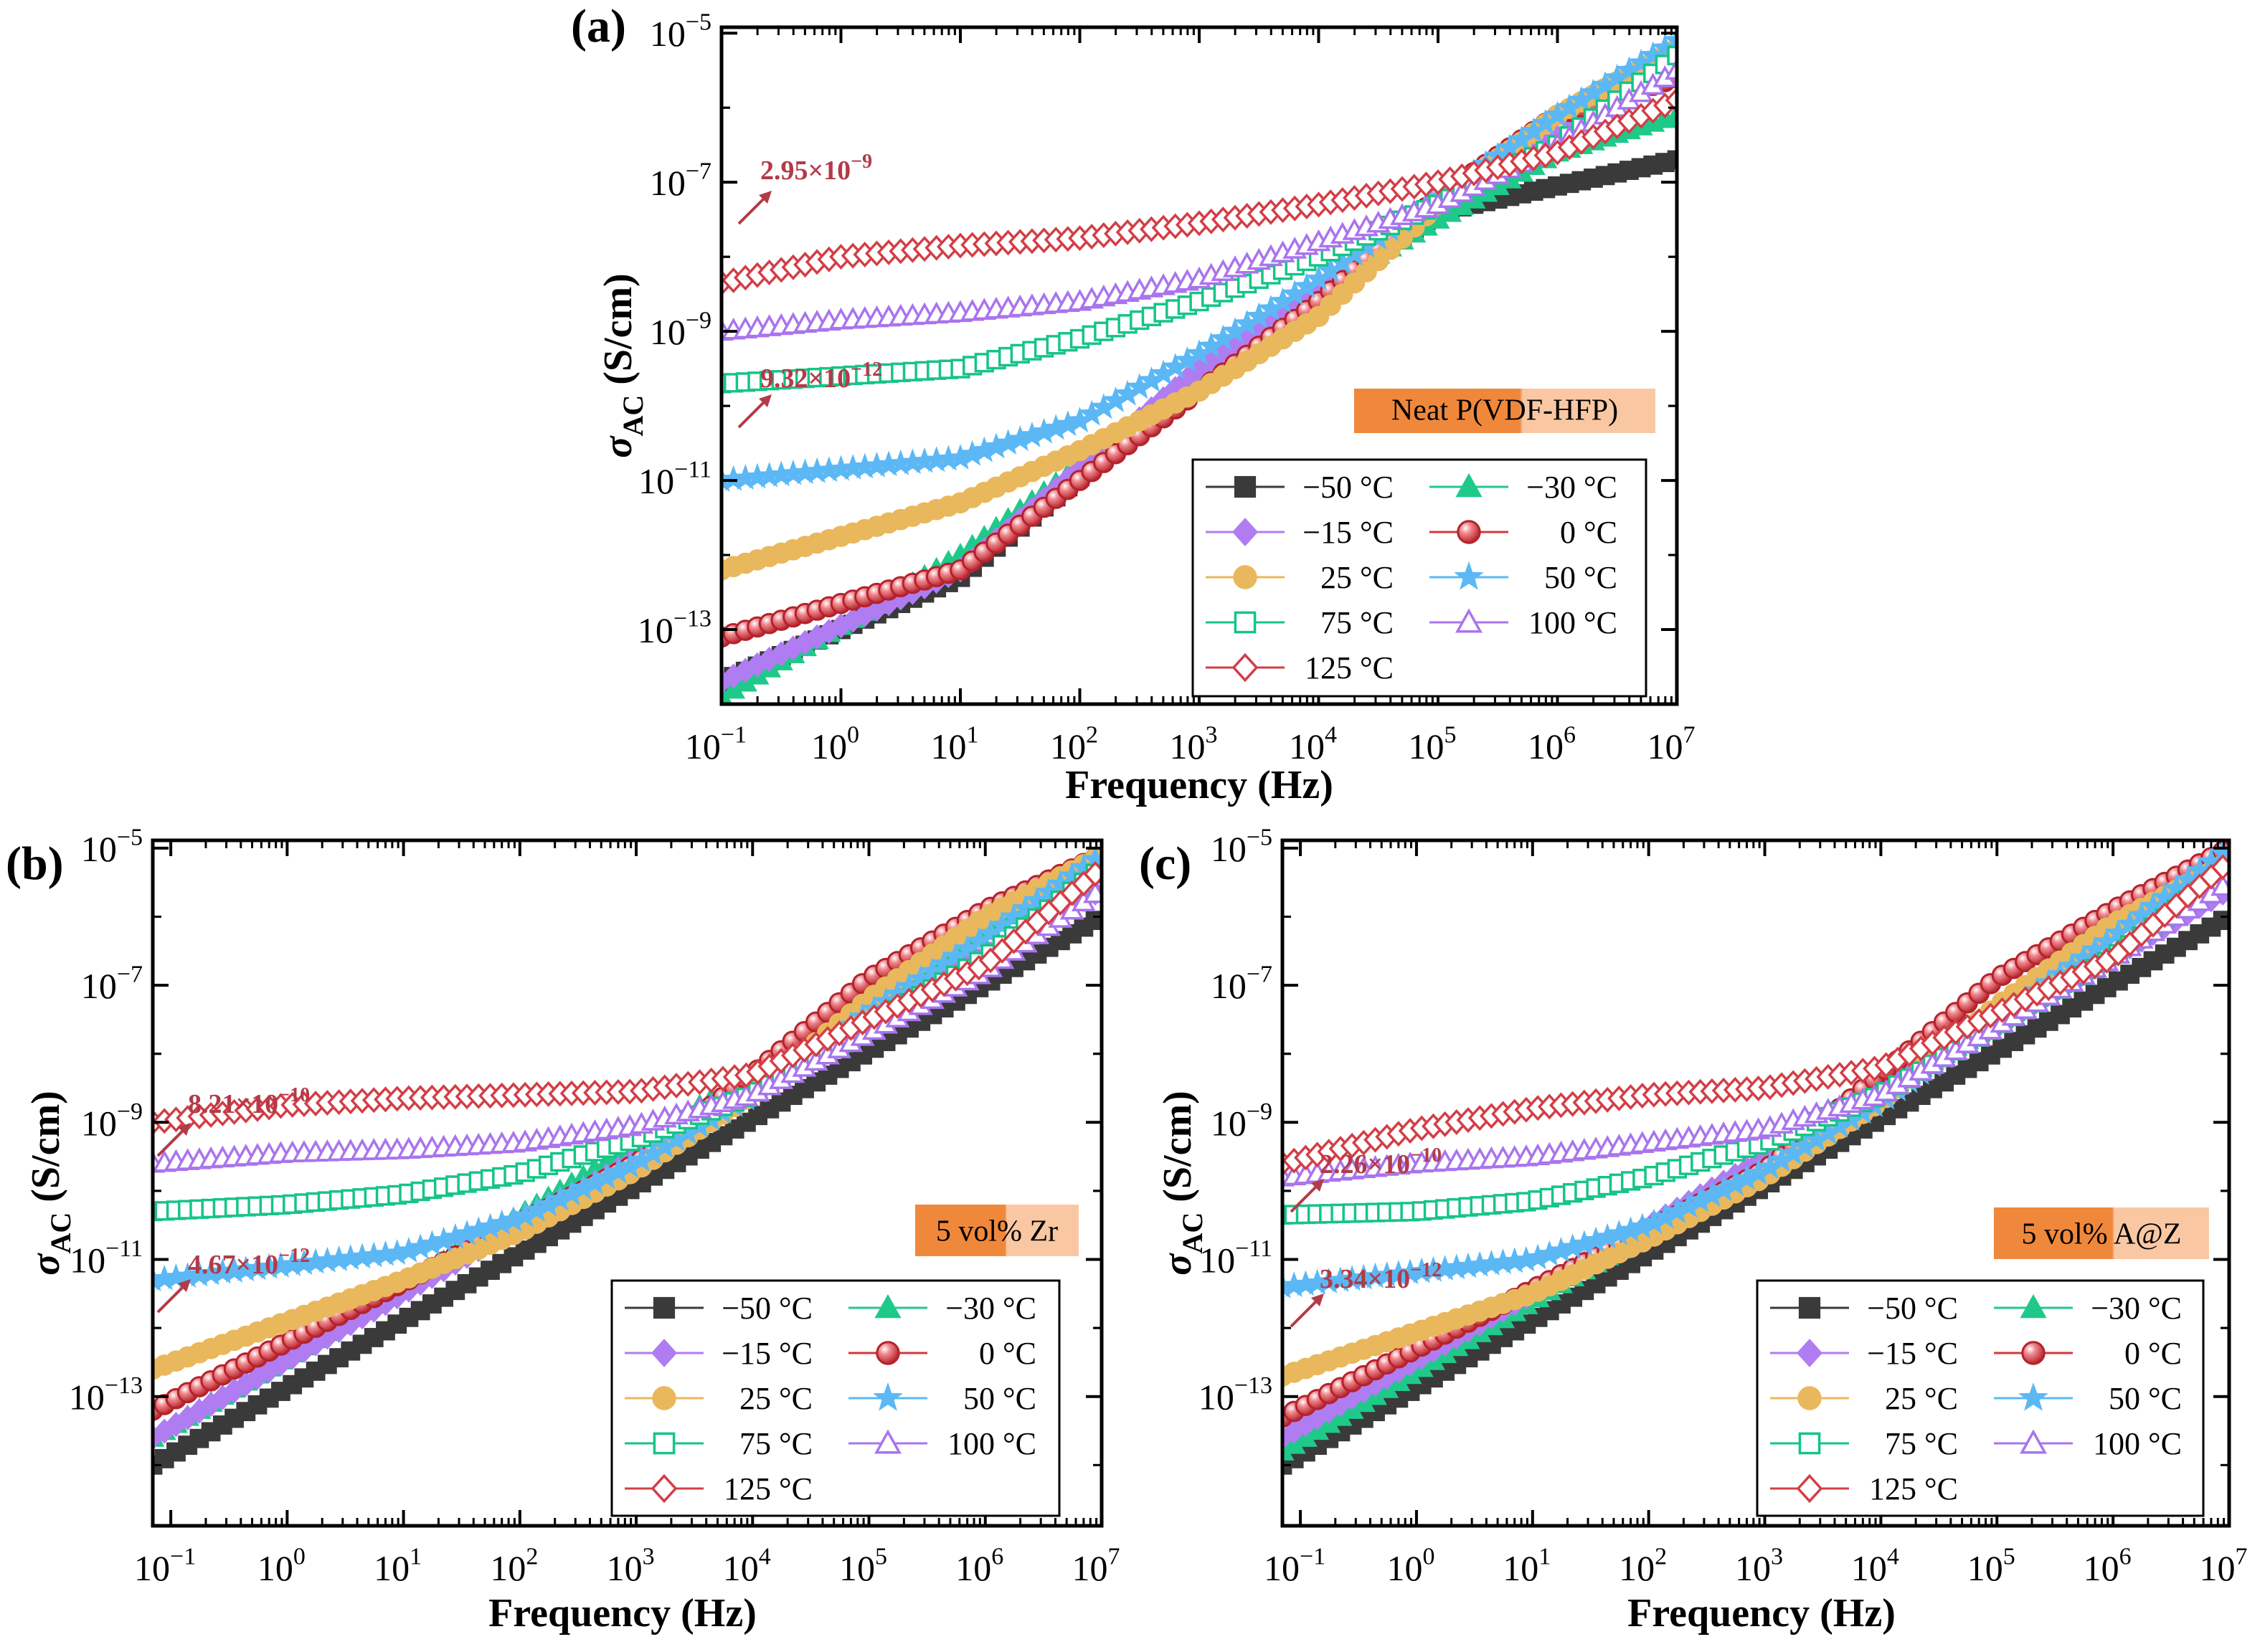 Image resolution: width=2265 pixels, height=1652 pixels. I want to click on x-tick-label-a: 10⁷, so click(1672, 744).